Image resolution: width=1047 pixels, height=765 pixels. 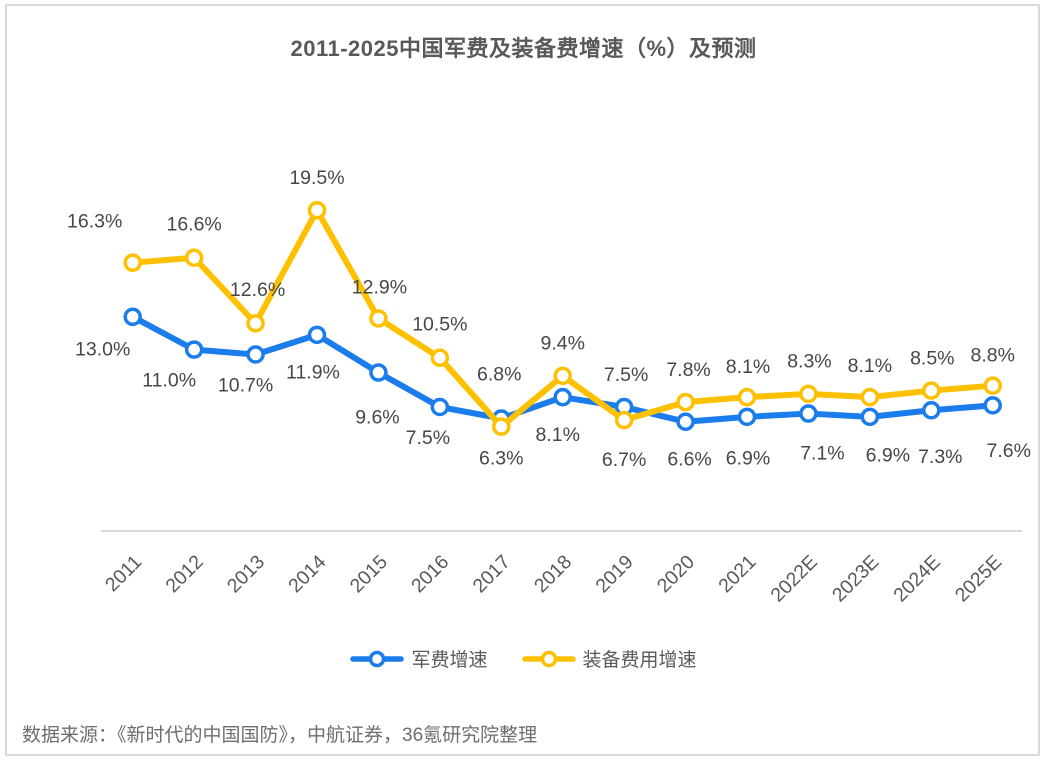 I want to click on x-tick-label: 2015, so click(x=369, y=574).